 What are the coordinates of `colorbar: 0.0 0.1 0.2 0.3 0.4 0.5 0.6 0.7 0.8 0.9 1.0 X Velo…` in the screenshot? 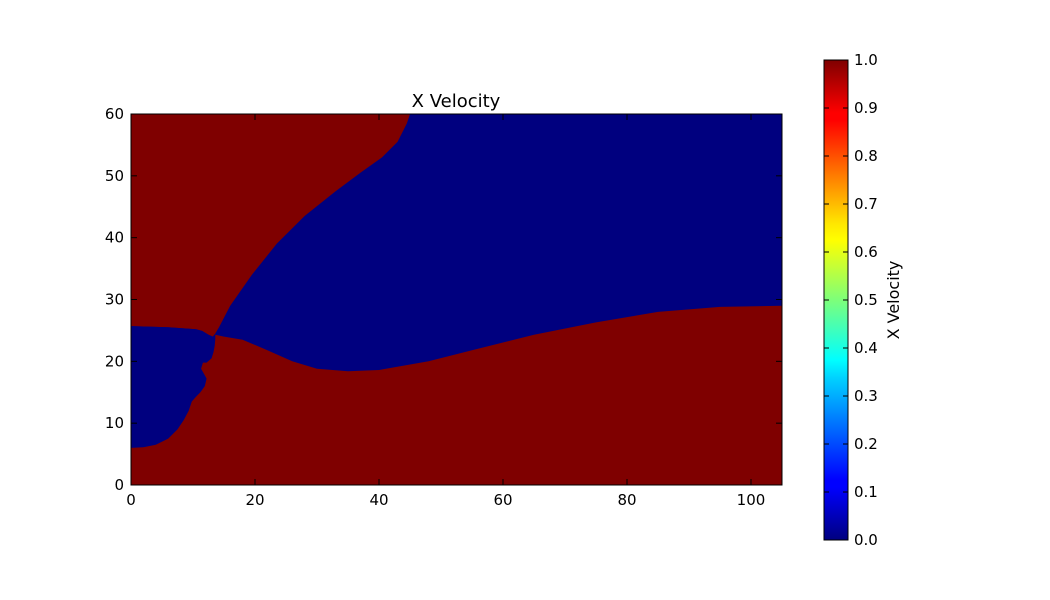 It's located at (863, 300).